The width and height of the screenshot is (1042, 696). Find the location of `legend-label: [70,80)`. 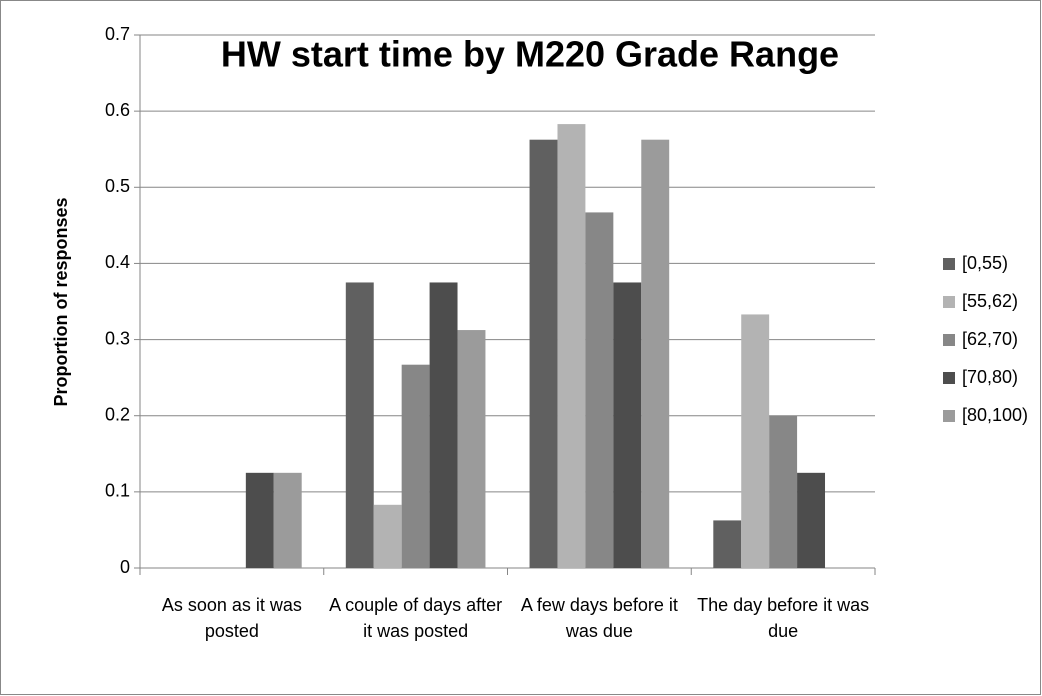

legend-label: [70,80) is located at coordinates (990, 377).